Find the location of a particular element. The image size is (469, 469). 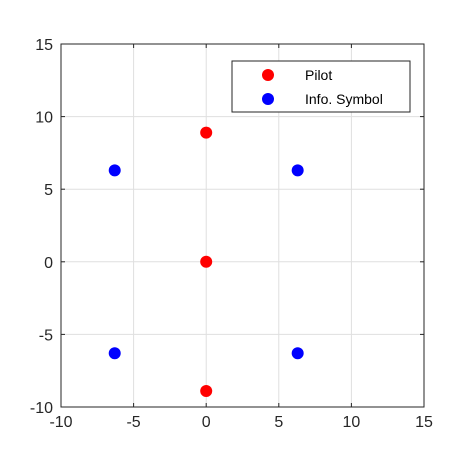

x-tick-label: 15 is located at coordinates (424, 422).